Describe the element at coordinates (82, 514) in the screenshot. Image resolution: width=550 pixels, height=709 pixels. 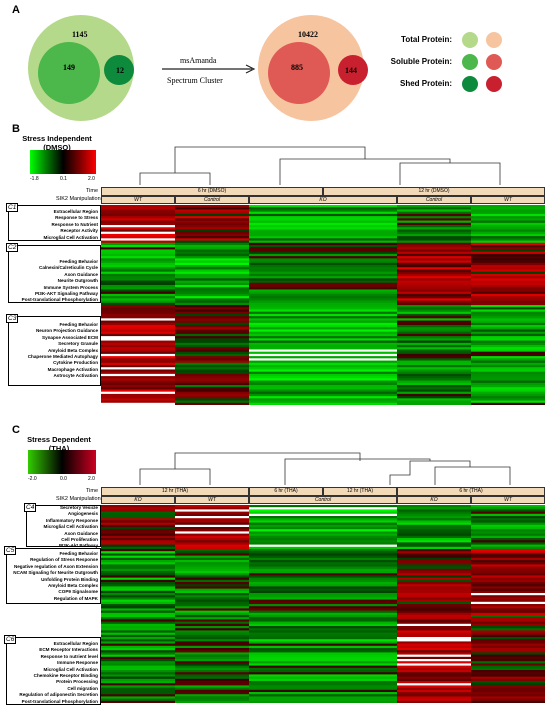
I see `c-gene-term: Angiogenesis` at that location.